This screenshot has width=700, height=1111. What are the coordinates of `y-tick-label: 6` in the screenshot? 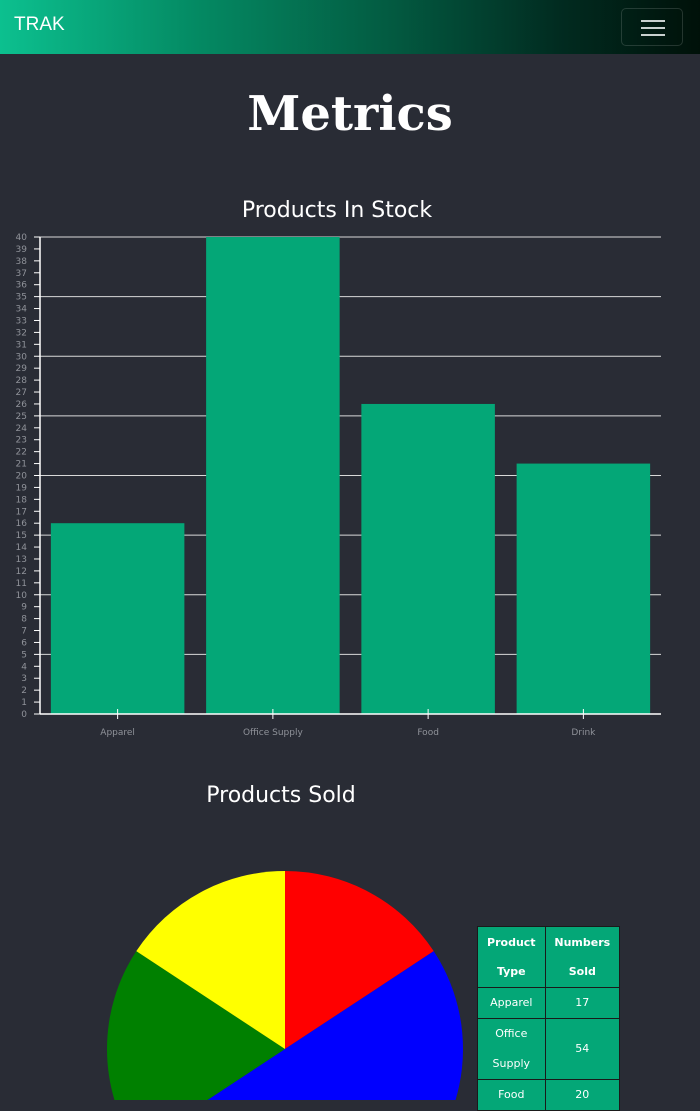 It's located at (24, 643).